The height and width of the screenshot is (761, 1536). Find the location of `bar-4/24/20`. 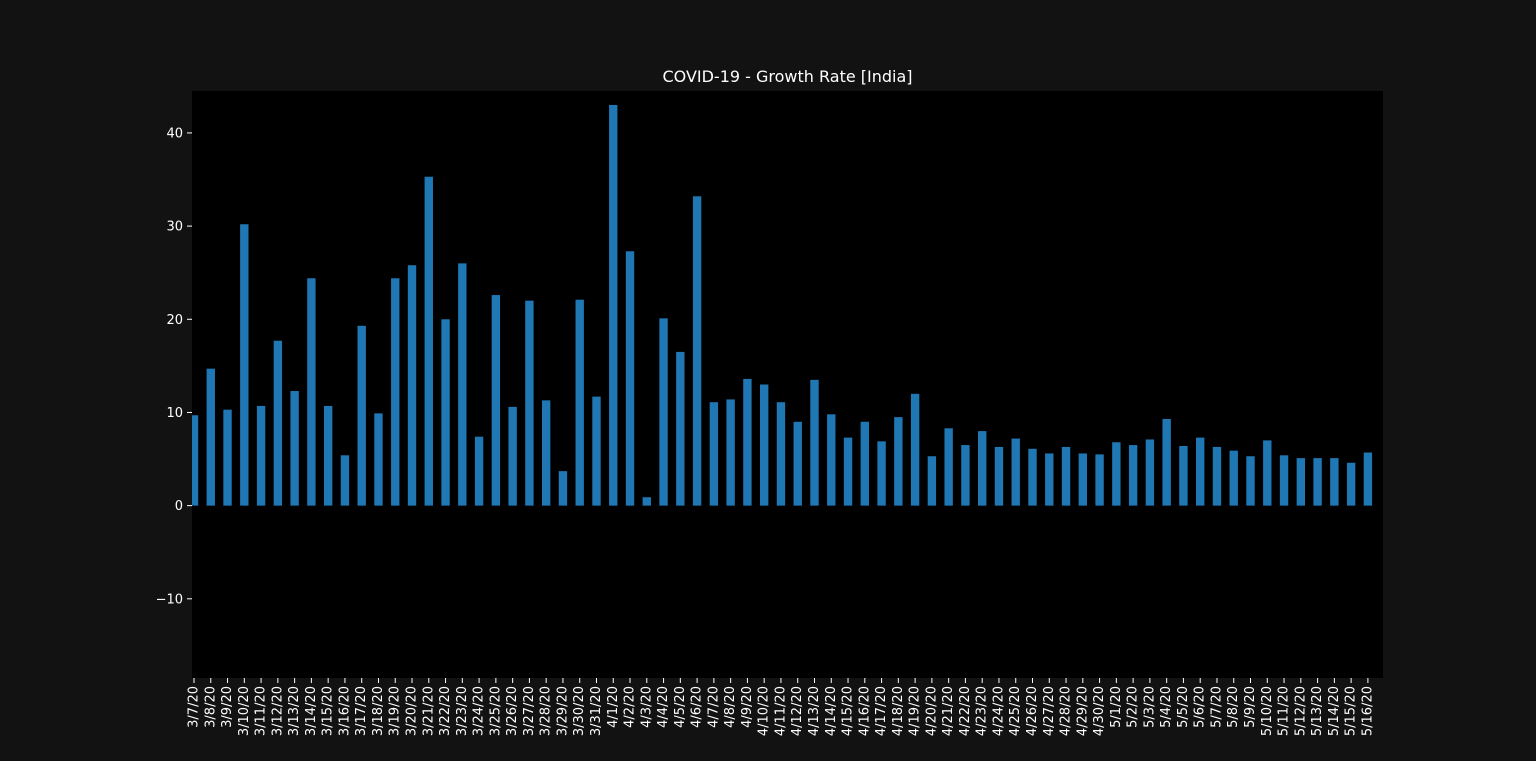

bar-4/24/20 is located at coordinates (999, 476).